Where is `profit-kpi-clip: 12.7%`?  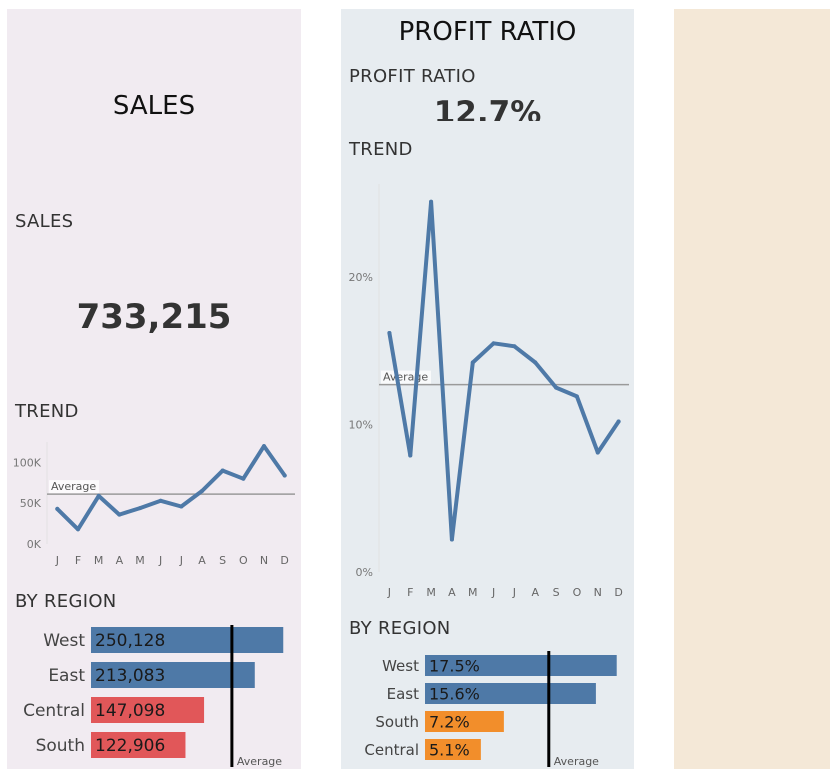 profit-kpi-clip: 12.7% is located at coordinates (487, 106).